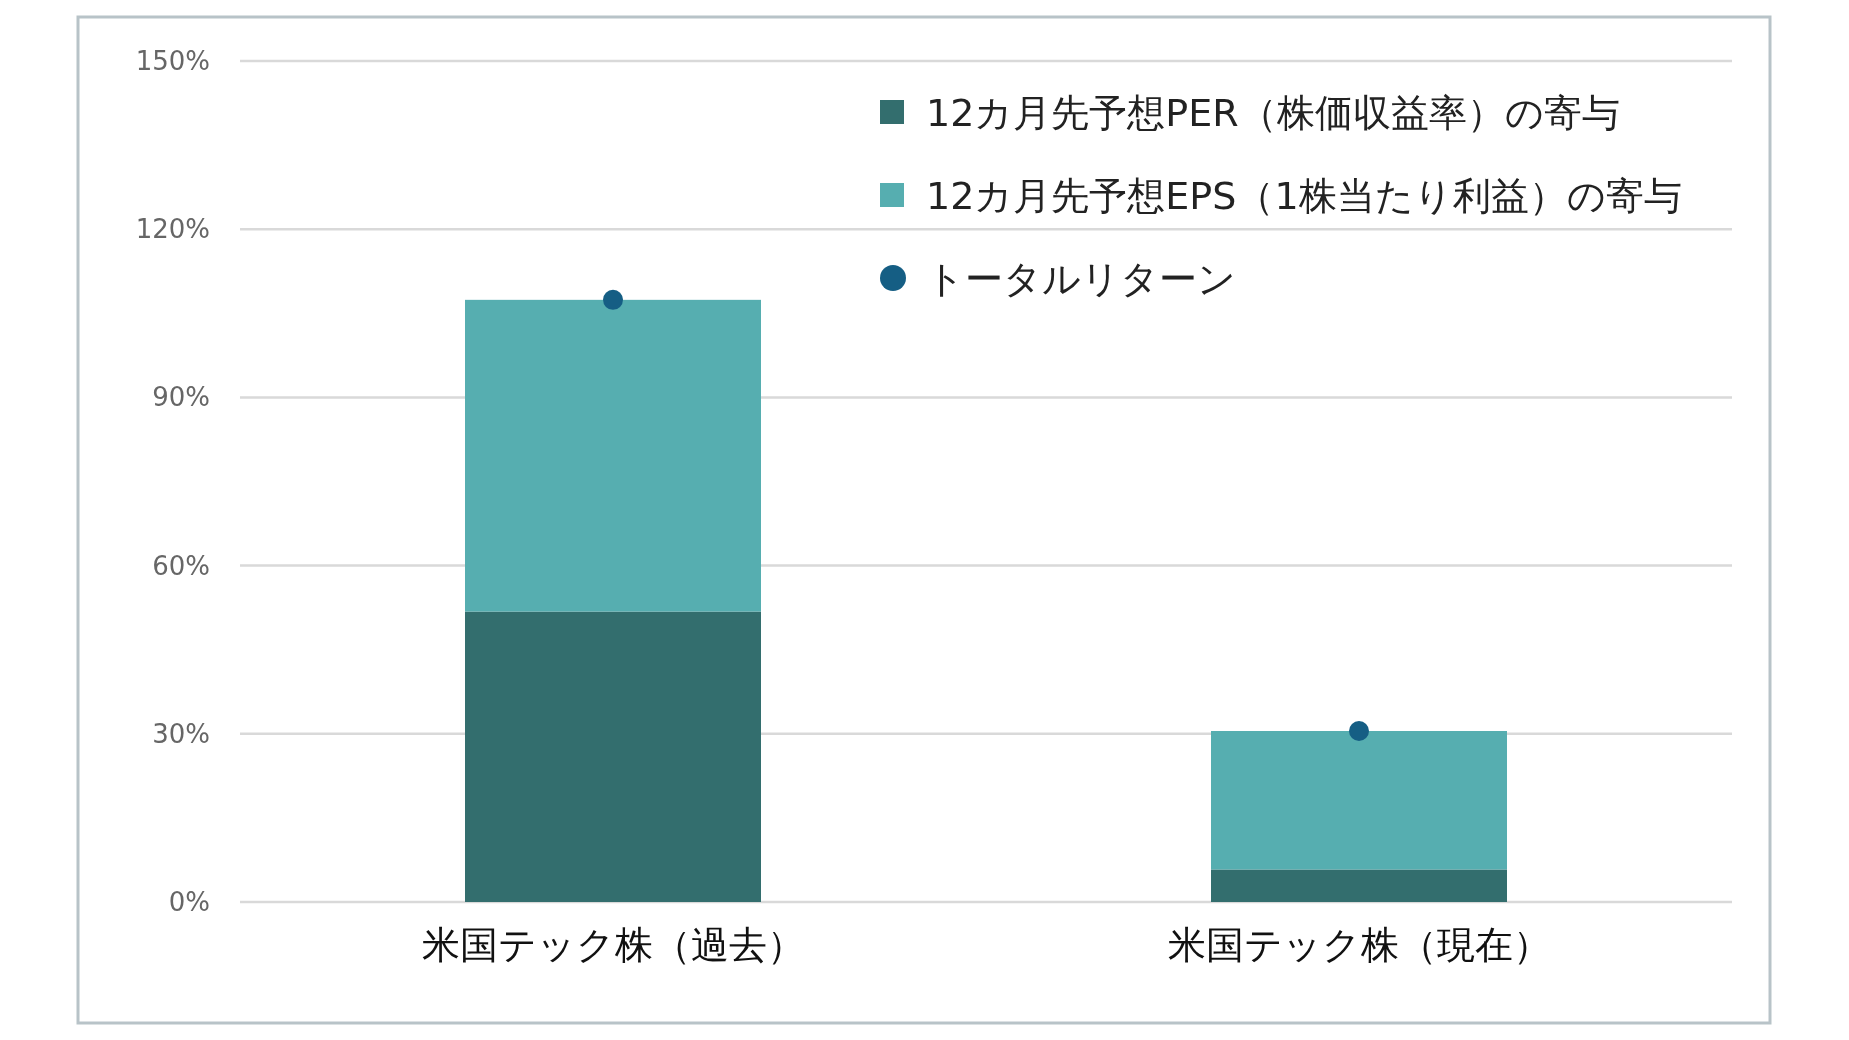  Describe the element at coordinates (613, 945) in the screenshot. I see `x-tick-label: 米国テック株（過去）` at that location.